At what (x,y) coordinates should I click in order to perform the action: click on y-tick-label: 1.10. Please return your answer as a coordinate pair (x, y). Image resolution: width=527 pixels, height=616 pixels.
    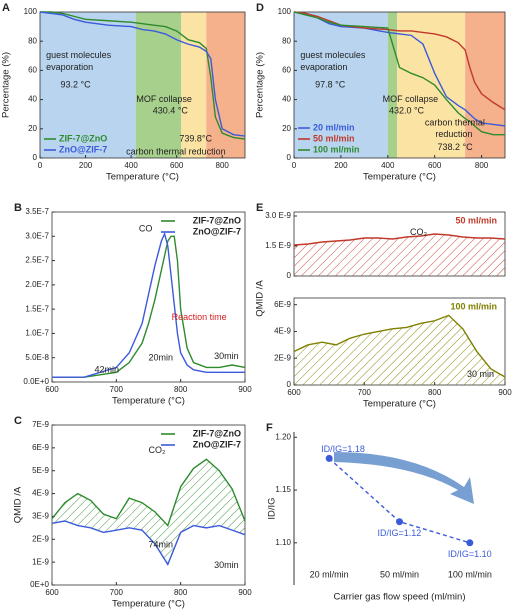
    Looking at the image, I should click on (283, 542).